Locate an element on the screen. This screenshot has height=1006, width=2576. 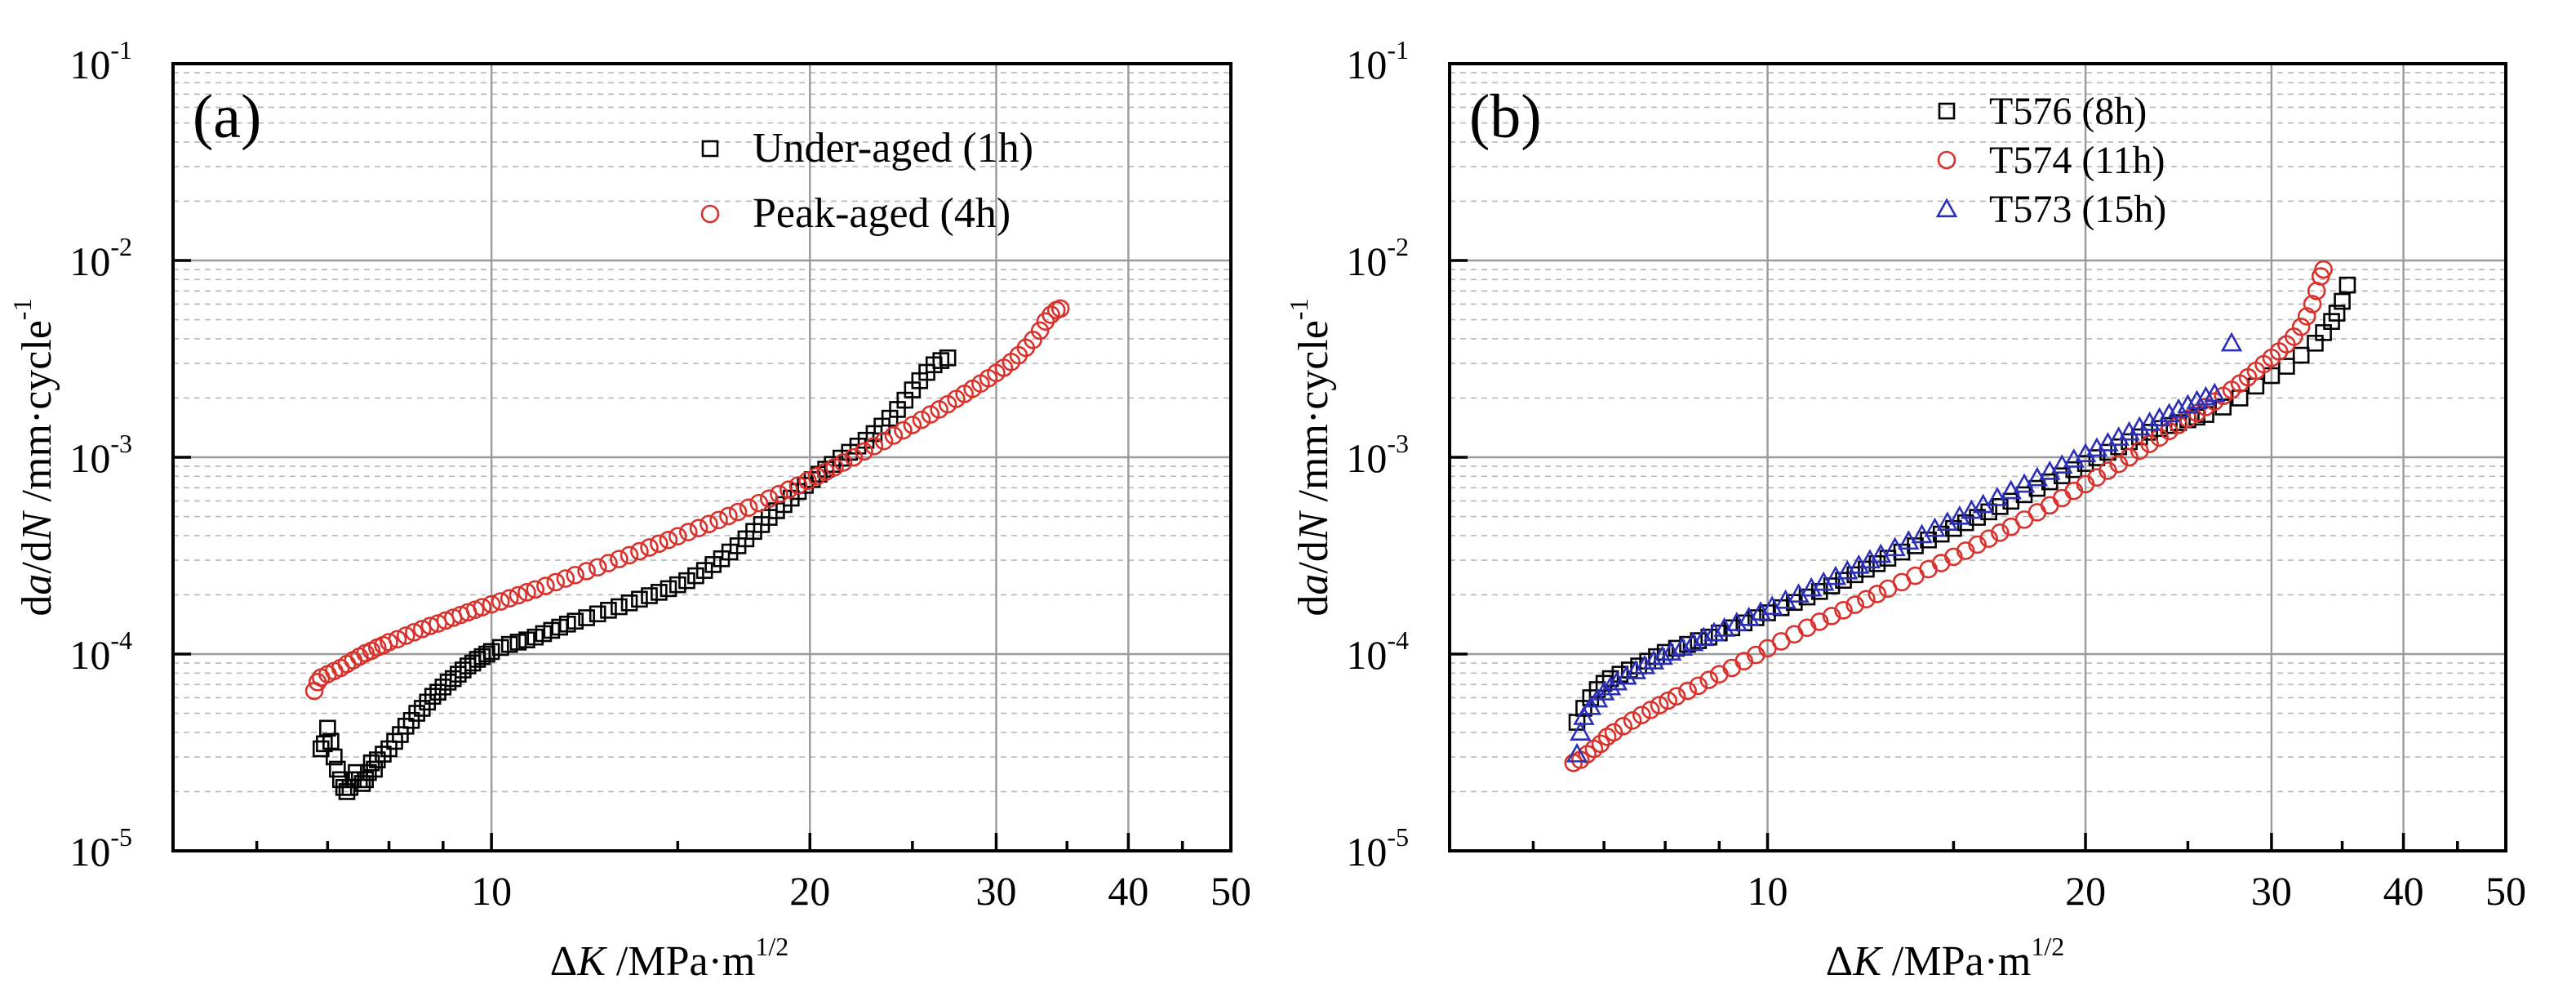
legend-marker is located at coordinates (1946, 160).